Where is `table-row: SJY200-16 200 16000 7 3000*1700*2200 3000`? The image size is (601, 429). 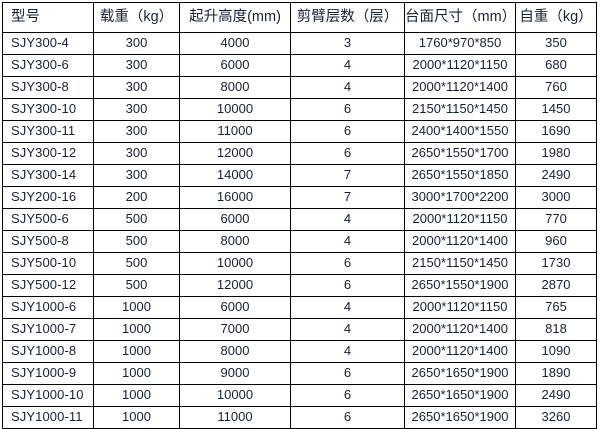 table-row: SJY200-16 200 16000 7 3000*1700*2200 3000 is located at coordinates (299, 197).